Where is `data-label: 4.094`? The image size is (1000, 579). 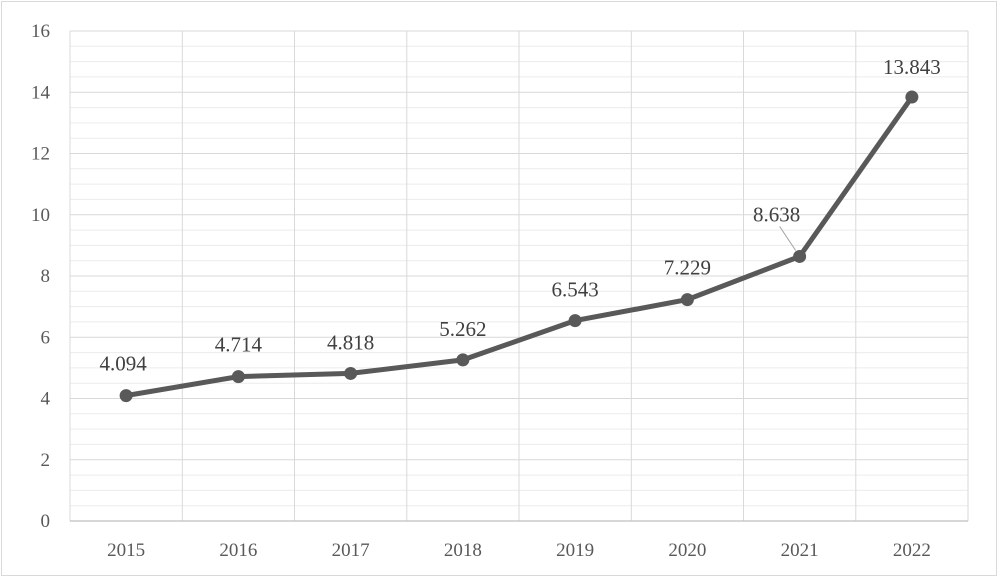 data-label: 4.094 is located at coordinates (124, 364).